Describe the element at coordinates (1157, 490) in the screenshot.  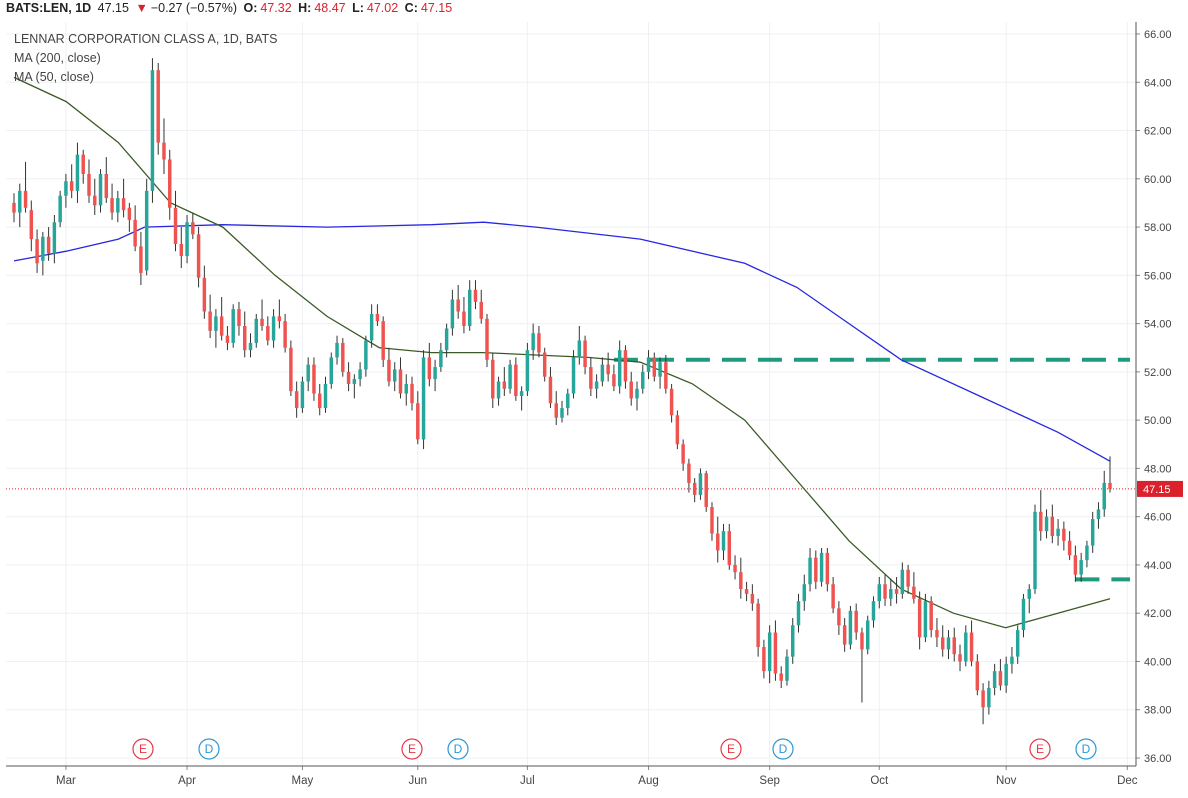
I see `last-price-badge-label: 47.15` at that location.